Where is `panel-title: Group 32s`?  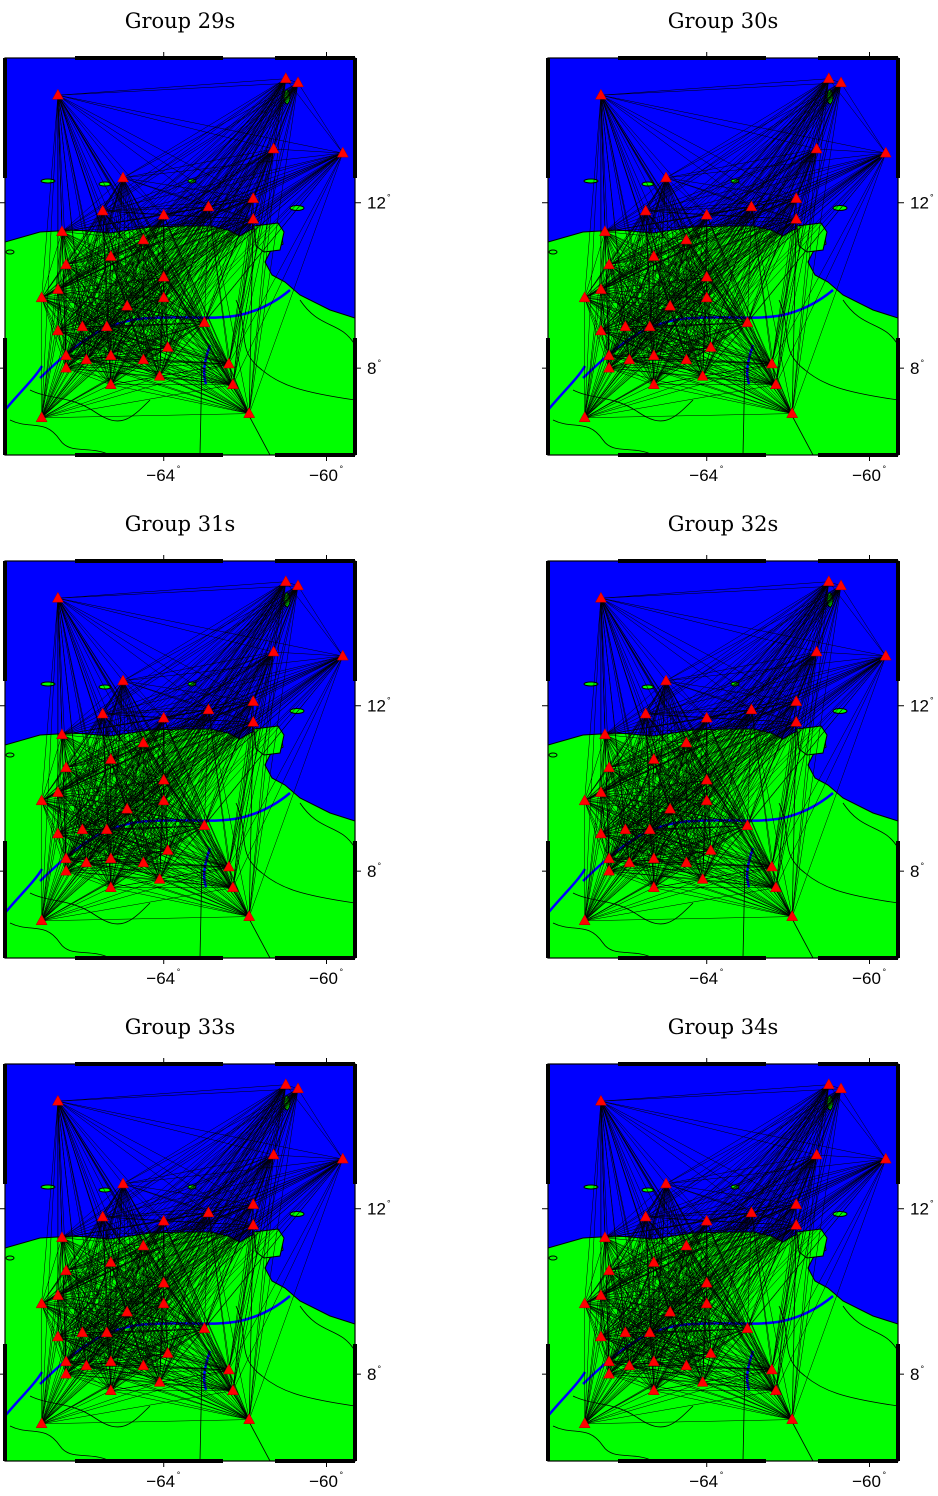
panel-title: Group 32s is located at coordinates (723, 524).